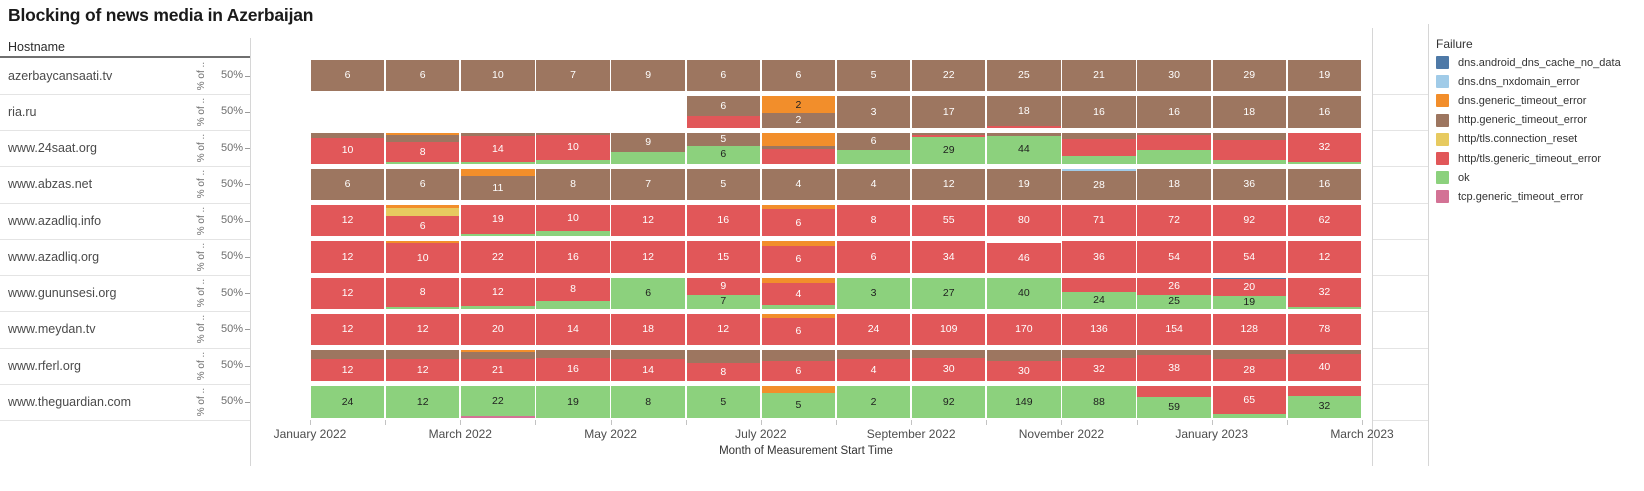  Describe the element at coordinates (1249, 366) in the screenshot. I see `bar-stack: 28` at that location.